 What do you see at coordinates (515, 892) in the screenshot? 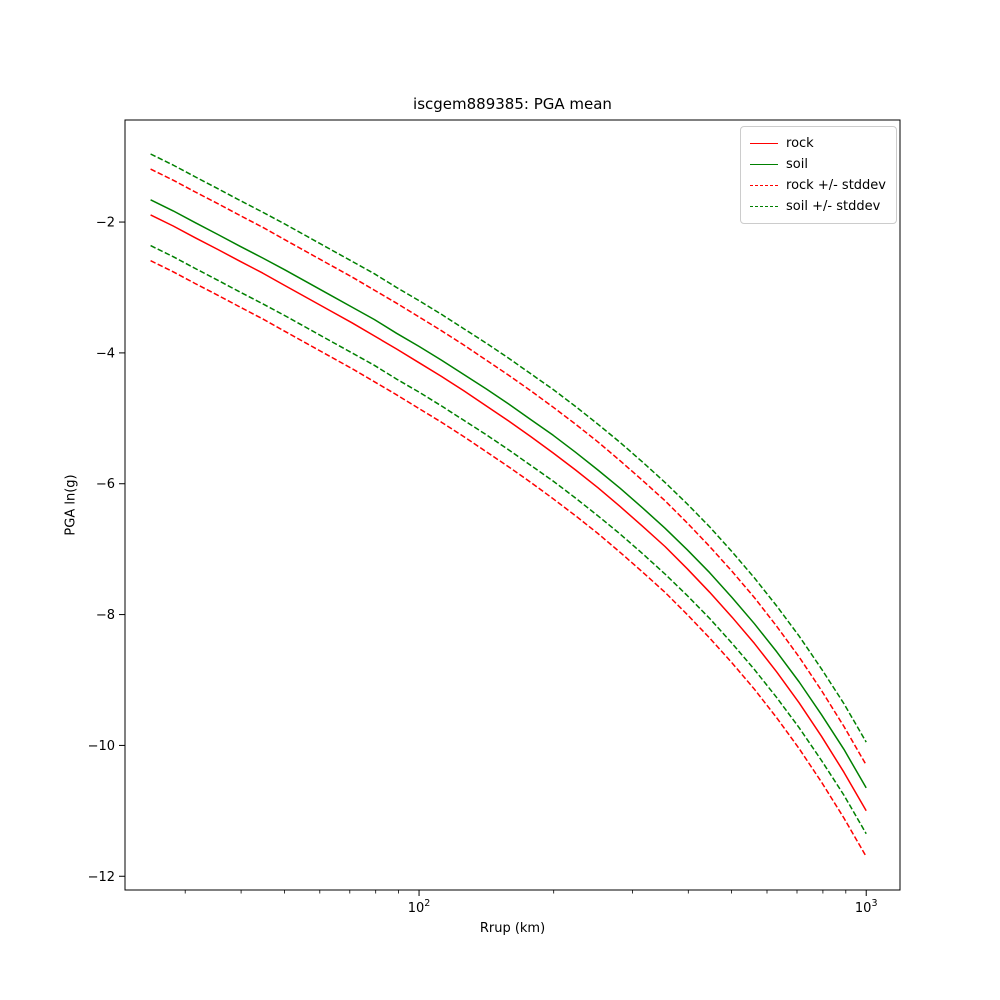
I see `x-axis-minor-ticks` at bounding box center [515, 892].